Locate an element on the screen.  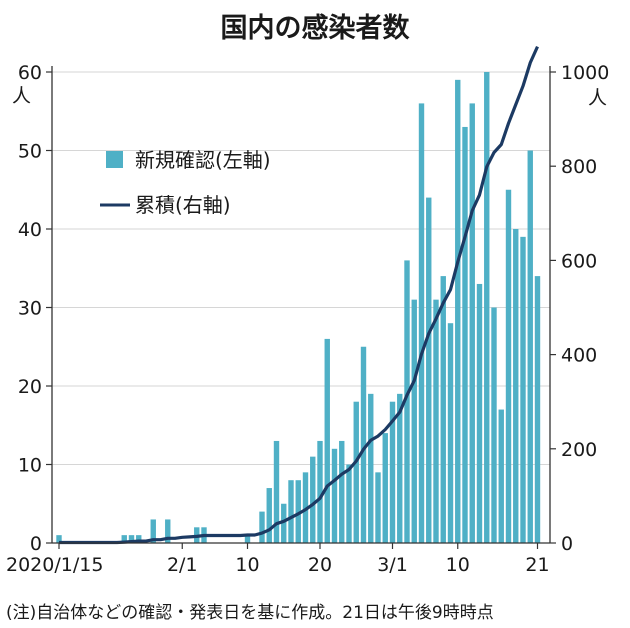
x-axis-tick-label: 2/1 is located at coordinates (182, 565).